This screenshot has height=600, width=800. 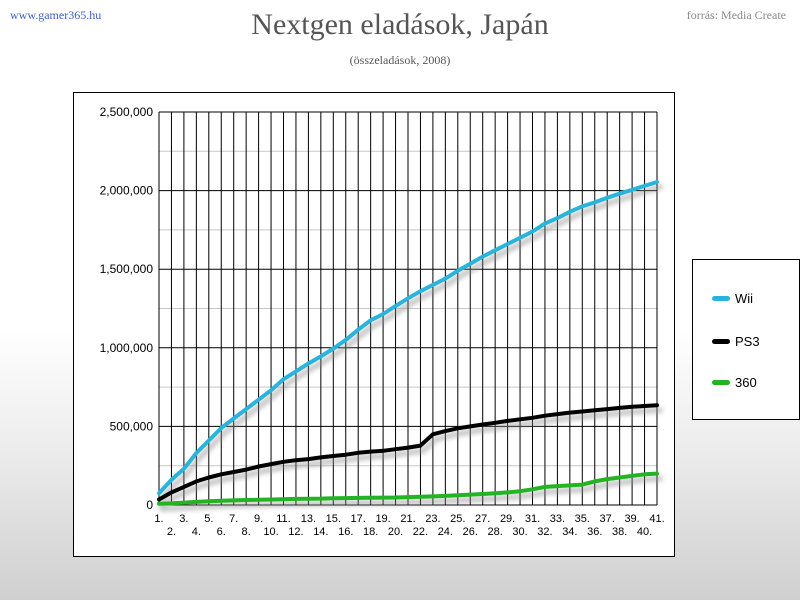 What do you see at coordinates (295, 532) in the screenshot?
I see `x-tick-label: 12.` at bounding box center [295, 532].